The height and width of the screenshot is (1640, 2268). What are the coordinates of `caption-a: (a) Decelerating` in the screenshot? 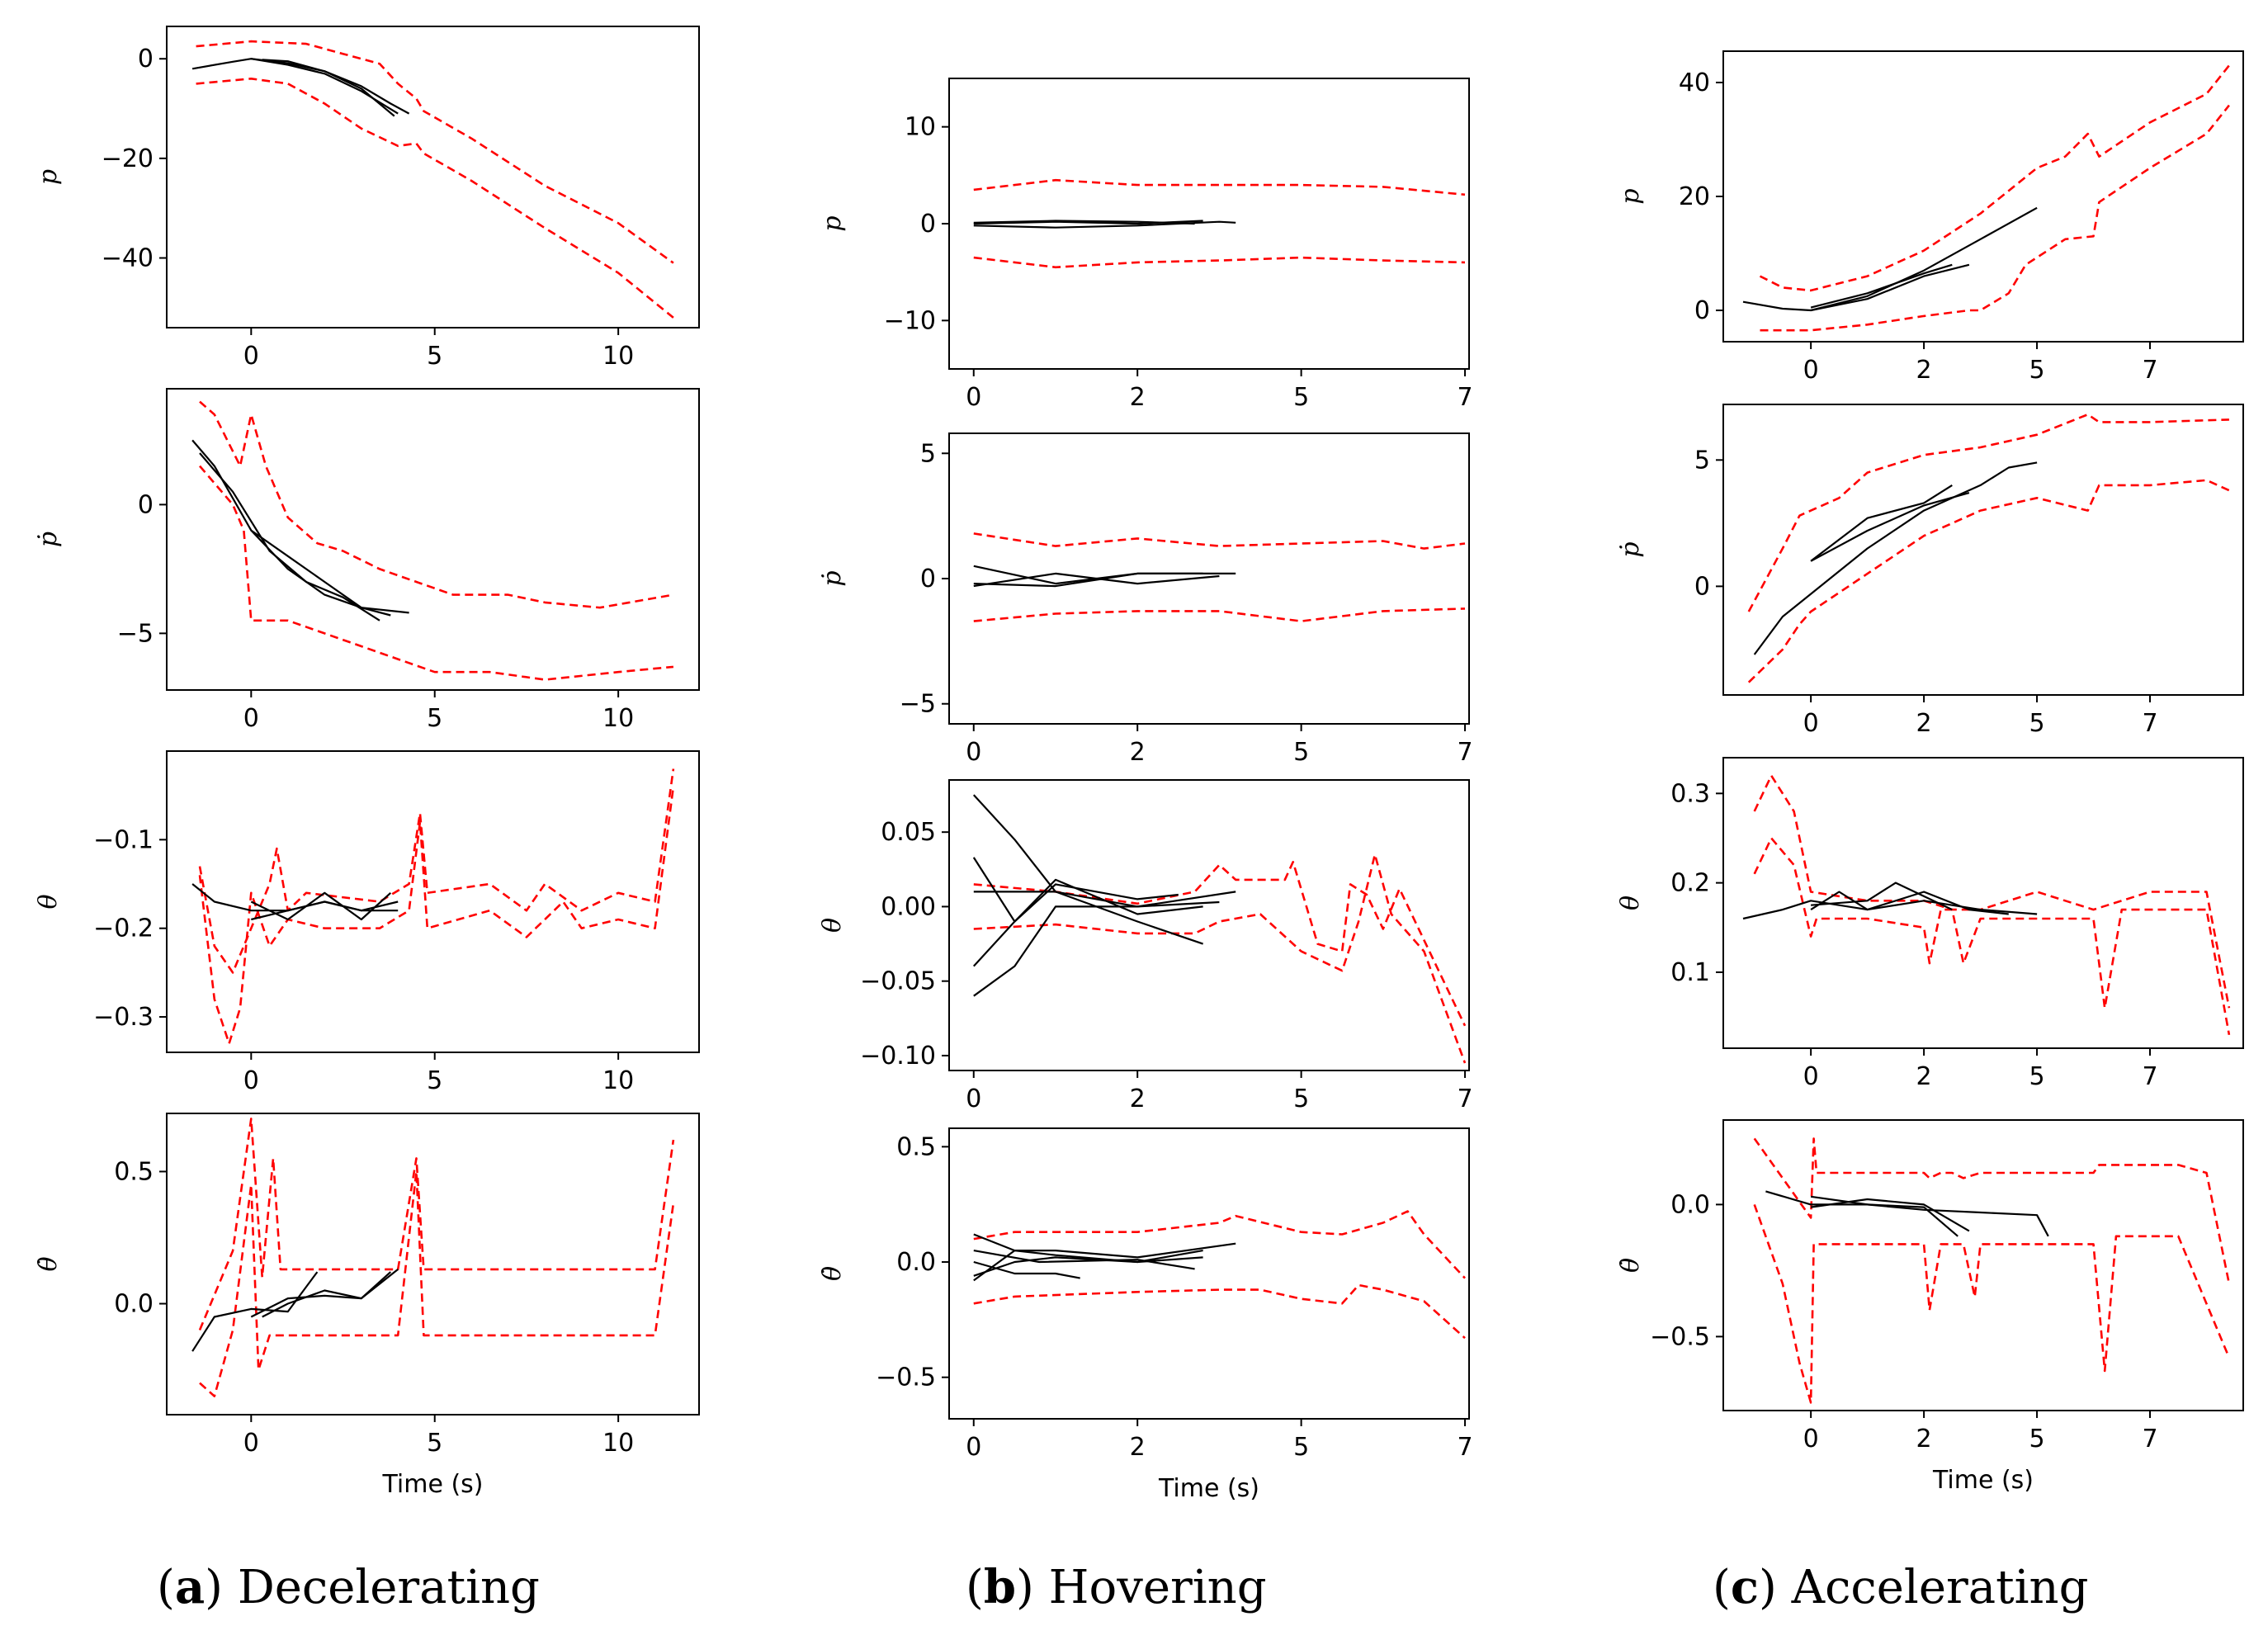 It's located at (349, 1587).